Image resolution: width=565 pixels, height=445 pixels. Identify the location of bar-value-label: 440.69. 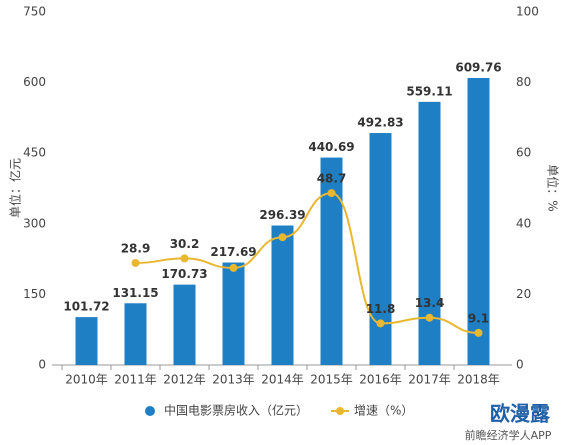
(331, 147).